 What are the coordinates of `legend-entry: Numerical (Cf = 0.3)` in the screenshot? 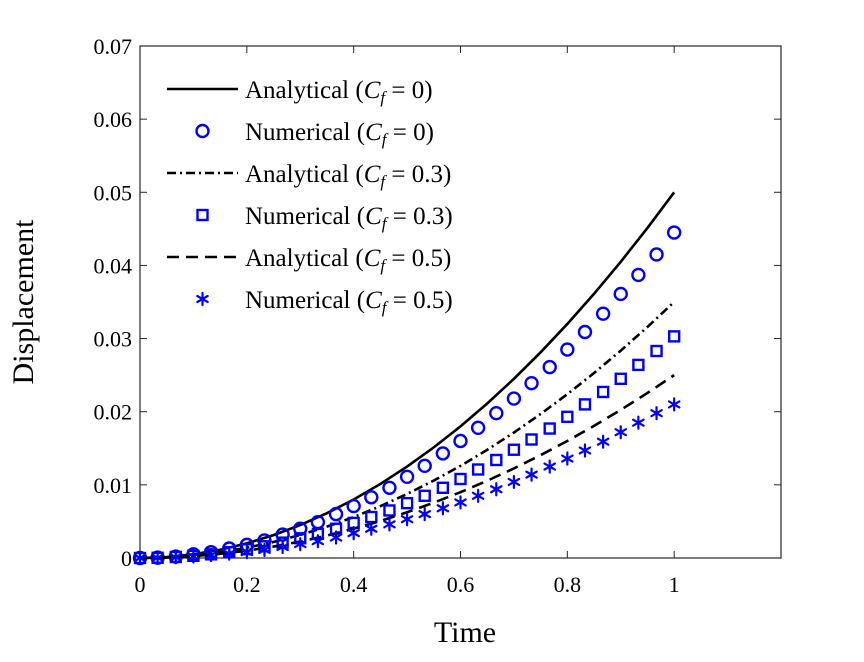 It's located at (324, 218).